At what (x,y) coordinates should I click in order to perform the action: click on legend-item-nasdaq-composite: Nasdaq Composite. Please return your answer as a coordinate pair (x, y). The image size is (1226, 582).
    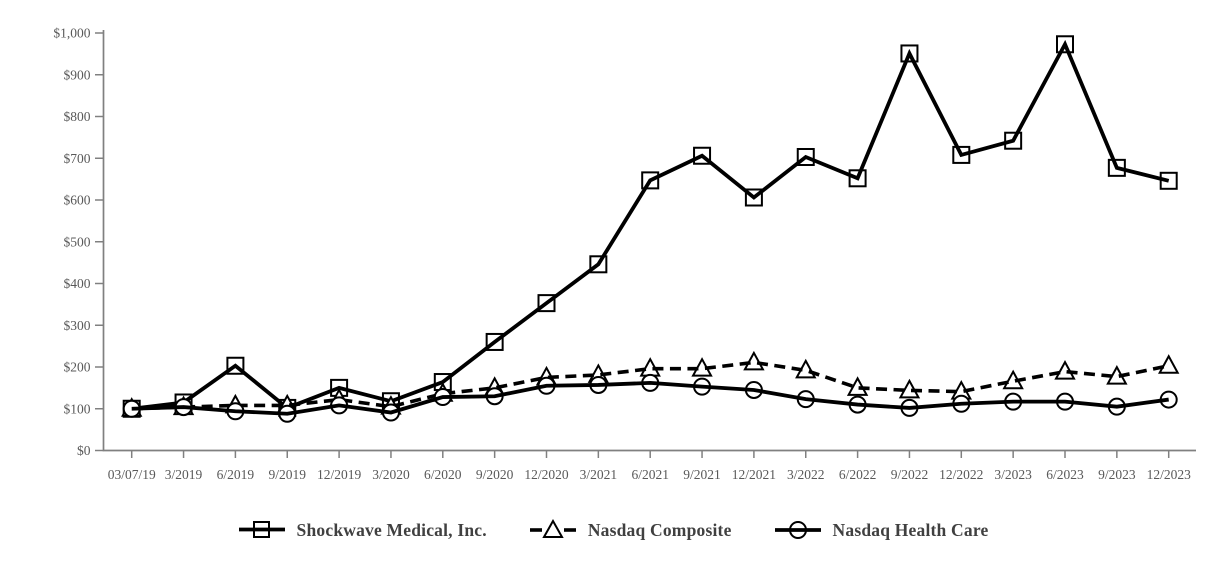
    Looking at the image, I should click on (630, 530).